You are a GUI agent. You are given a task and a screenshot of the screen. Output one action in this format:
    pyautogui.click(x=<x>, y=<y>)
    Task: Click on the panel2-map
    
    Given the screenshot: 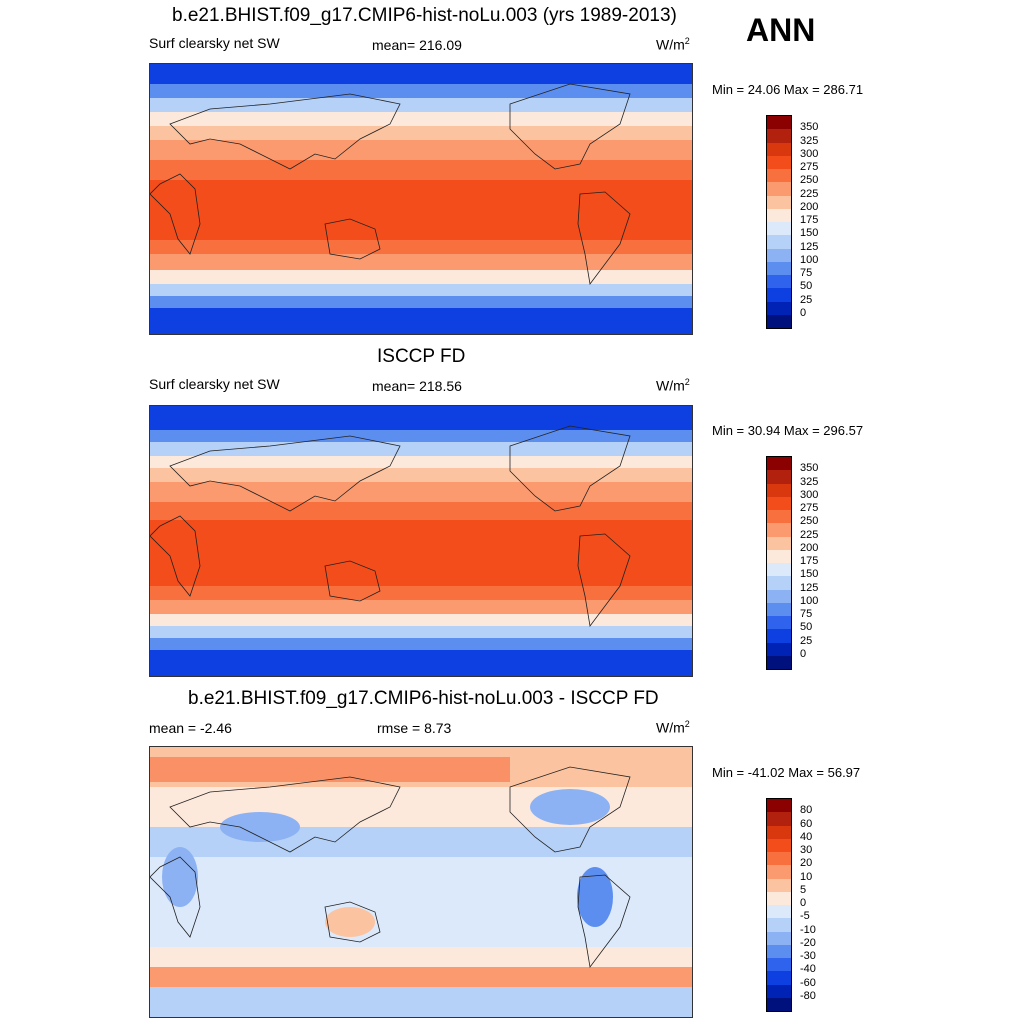 What is the action you would take?
    pyautogui.click(x=421, y=541)
    